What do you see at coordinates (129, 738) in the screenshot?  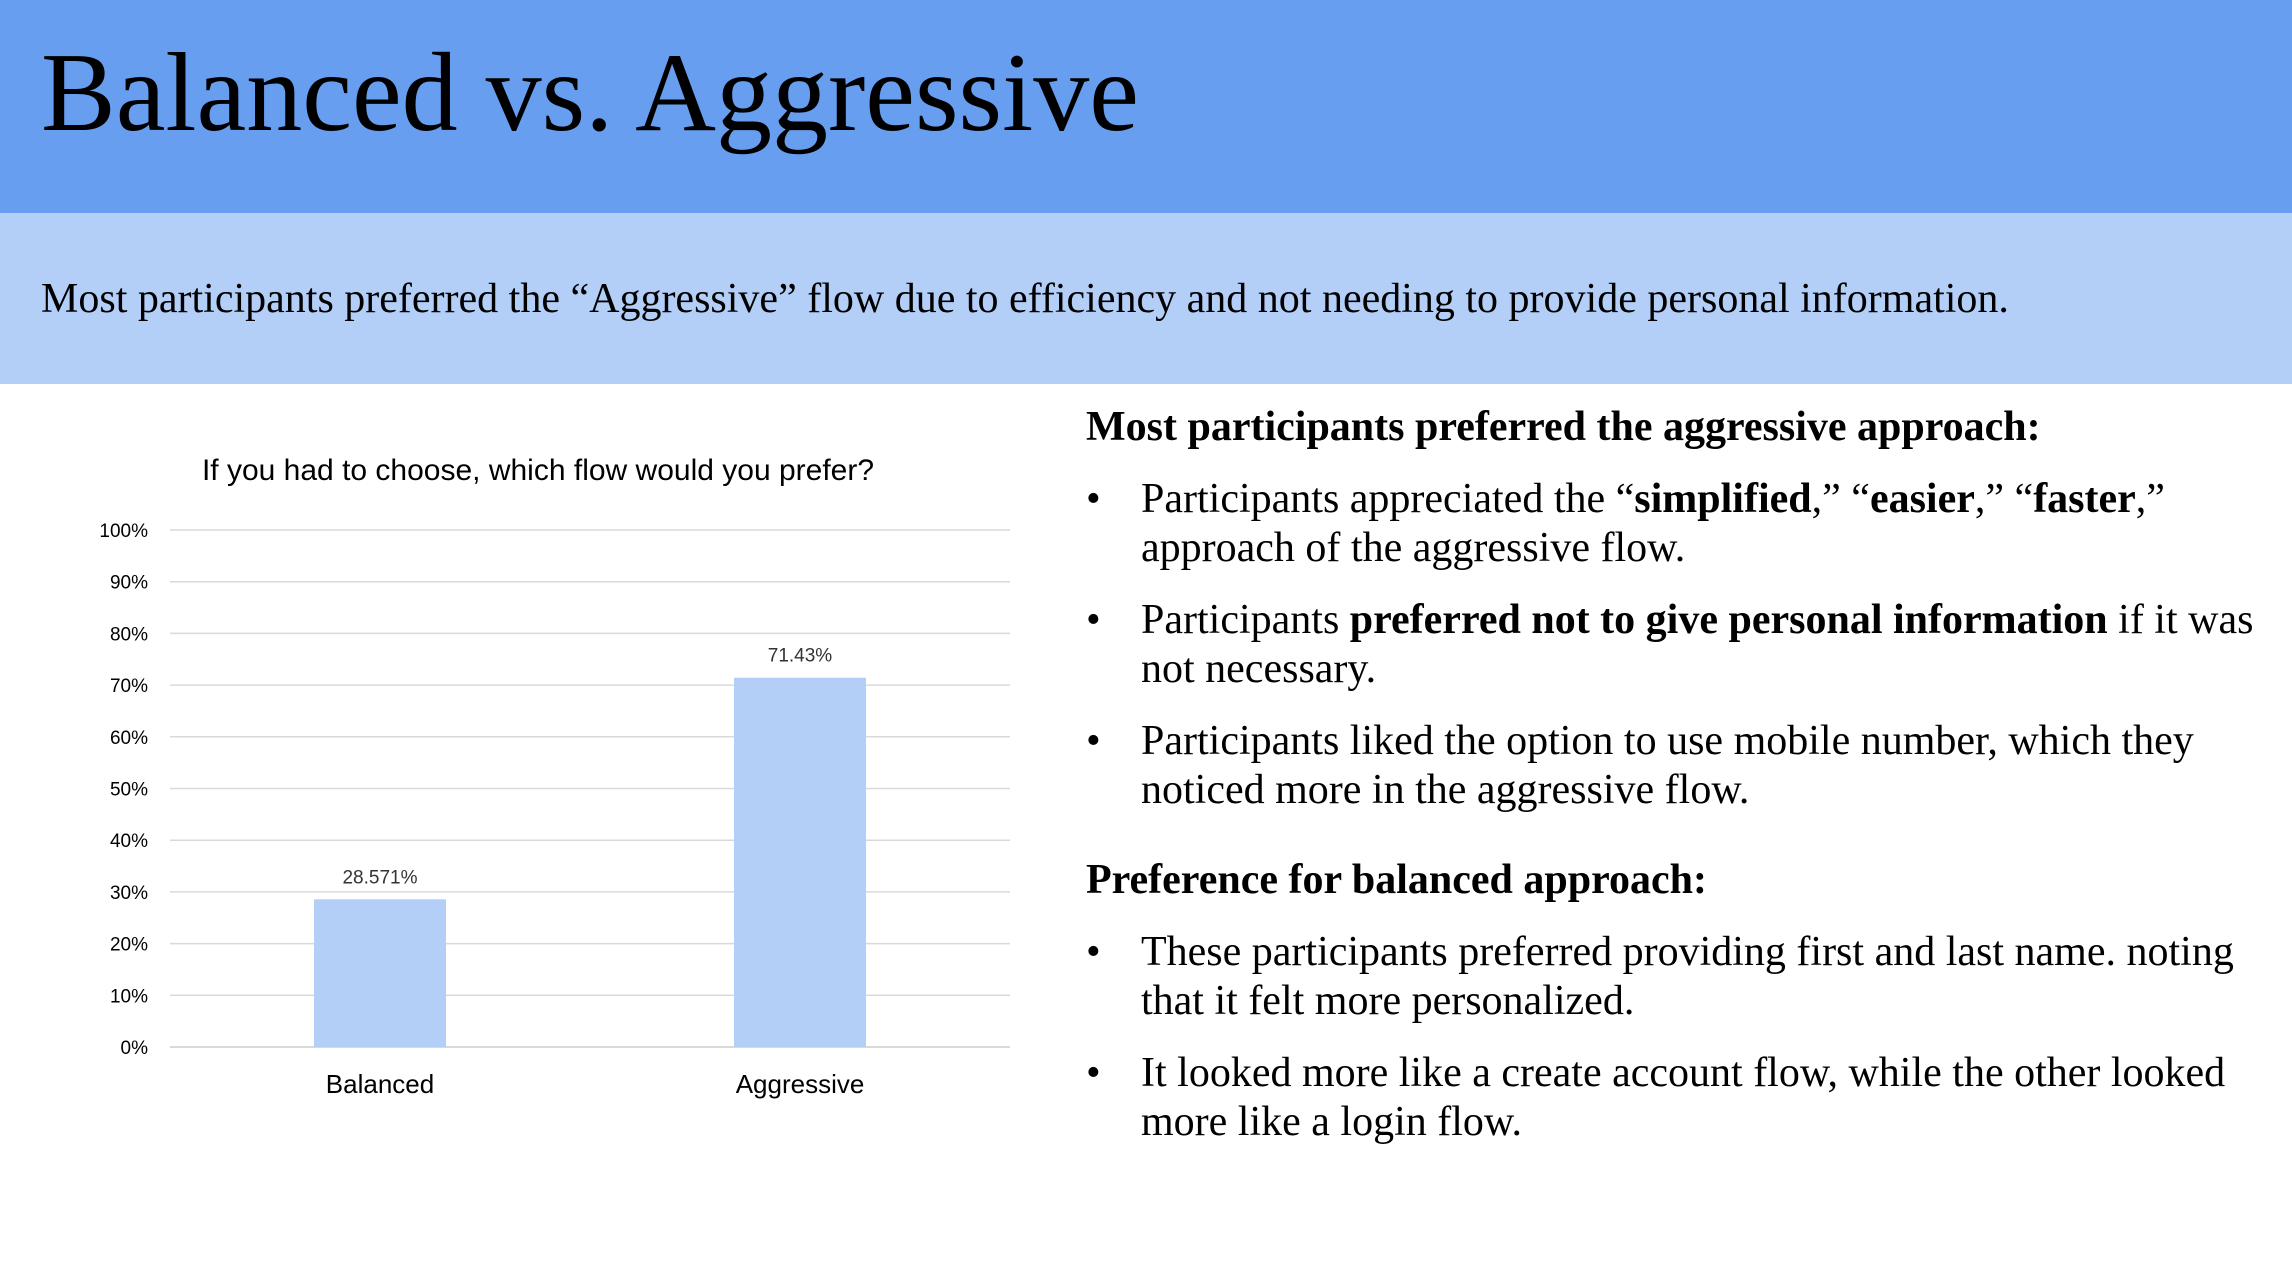 I see `y-tick-label: 60%` at bounding box center [129, 738].